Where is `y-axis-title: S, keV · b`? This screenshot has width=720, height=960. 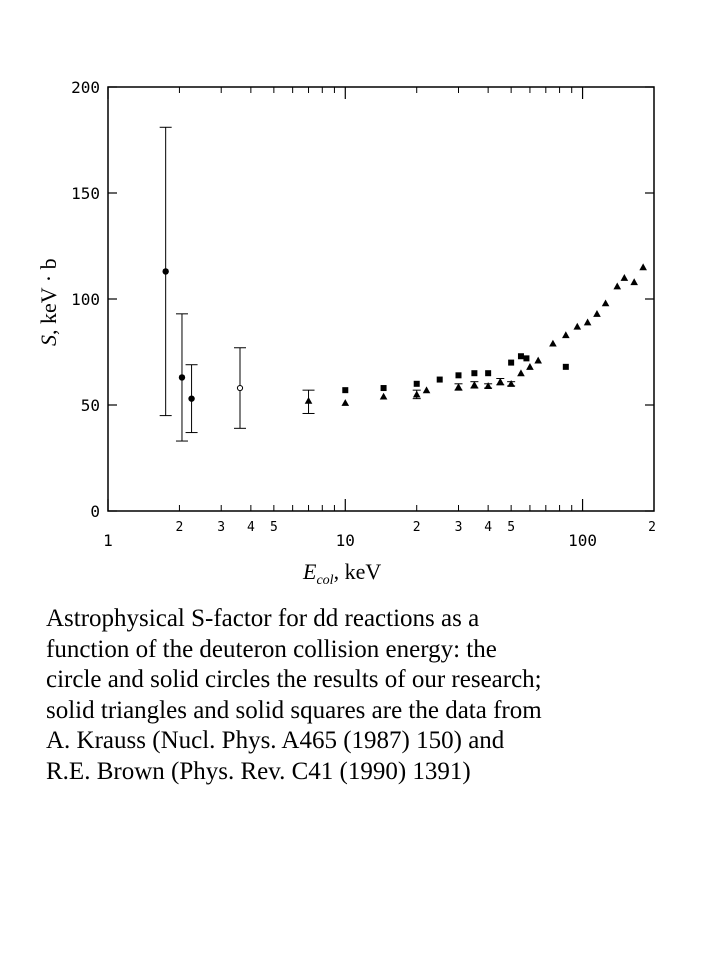 y-axis-title: S, keV · b is located at coordinates (48, 302).